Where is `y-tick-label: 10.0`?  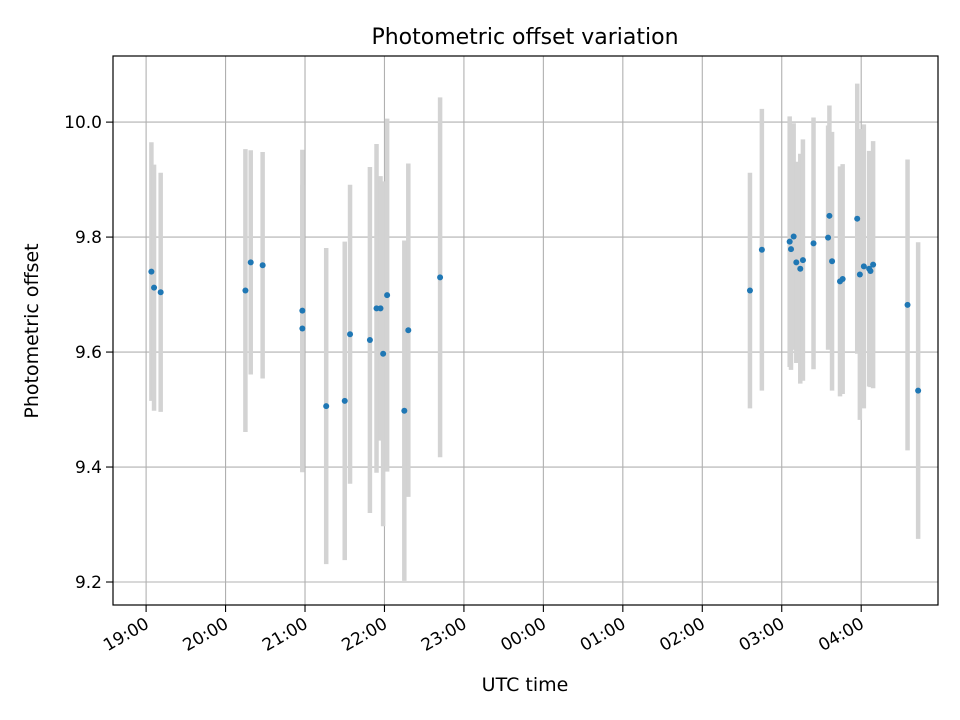 y-tick-label: 10.0 is located at coordinates (83, 123).